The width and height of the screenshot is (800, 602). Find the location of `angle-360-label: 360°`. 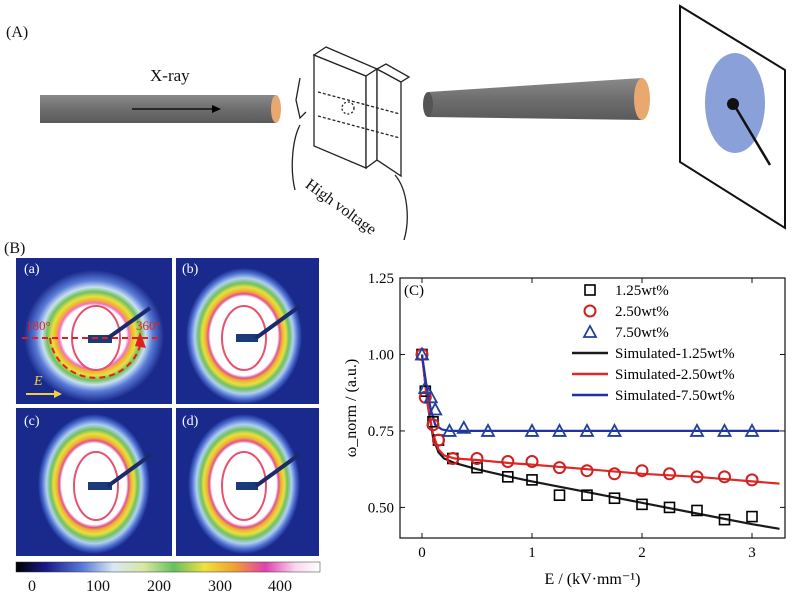

angle-360-label: 360° is located at coordinates (148, 325).